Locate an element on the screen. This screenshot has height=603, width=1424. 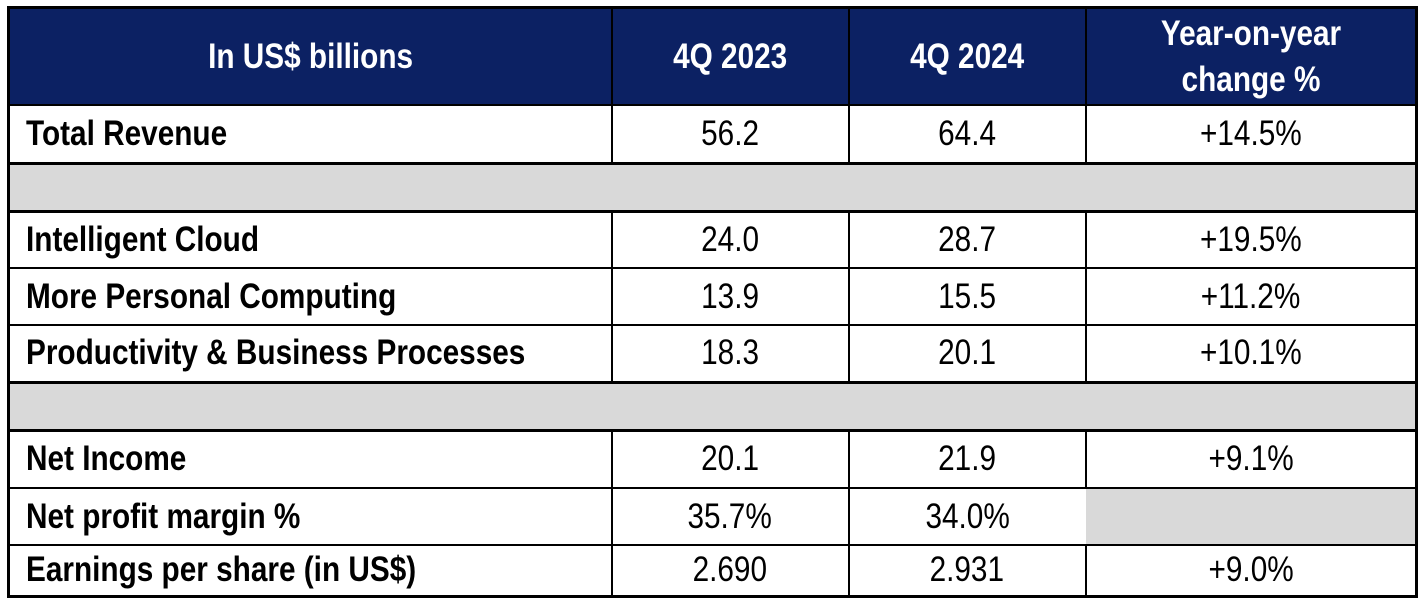
table-row-net-income: Net Income 20.1 21.9 +9.1% is located at coordinates (712, 459).